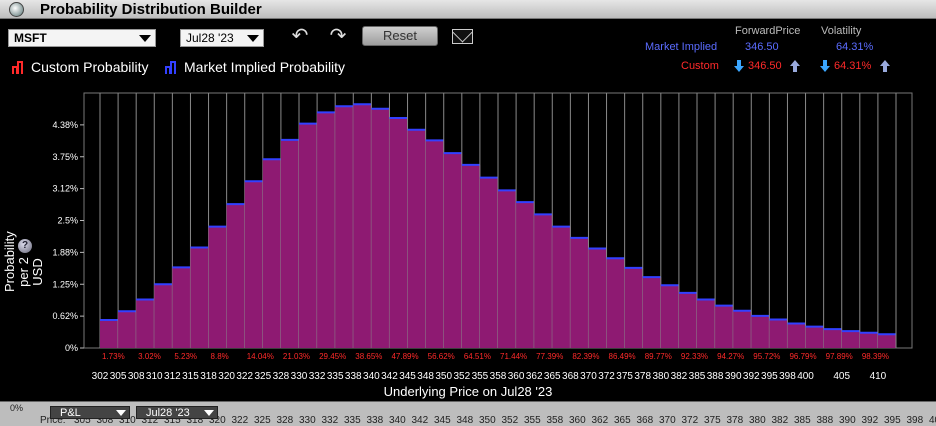 The height and width of the screenshot is (426, 936). What do you see at coordinates (795, 66) in the screenshot?
I see `increase-forward-icon` at bounding box center [795, 66].